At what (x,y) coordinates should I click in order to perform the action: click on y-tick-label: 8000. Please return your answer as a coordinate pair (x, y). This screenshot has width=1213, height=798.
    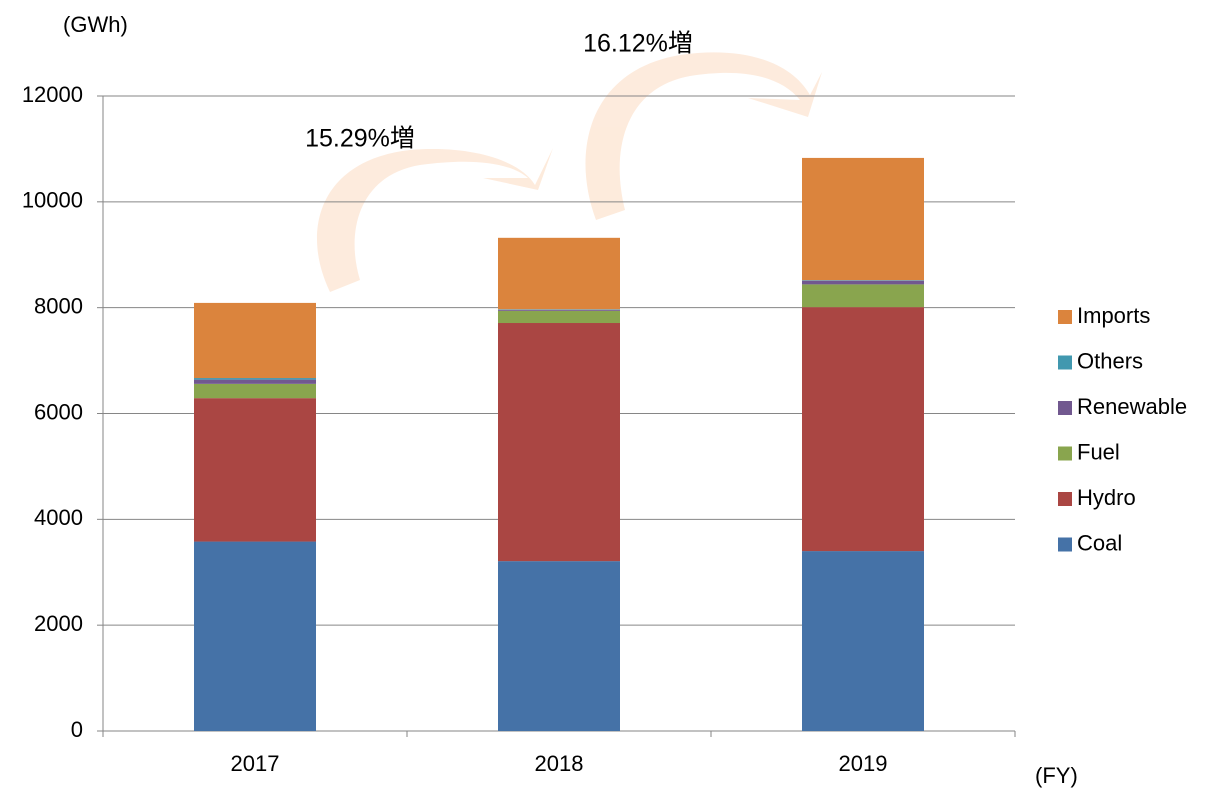
    Looking at the image, I should click on (58, 305).